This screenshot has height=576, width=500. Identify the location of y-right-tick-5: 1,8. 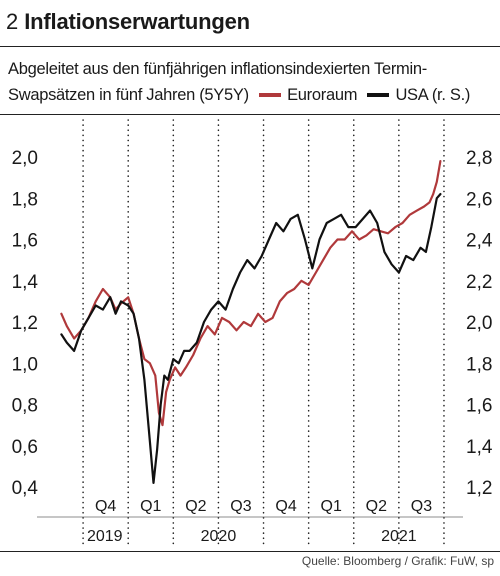
(479, 364).